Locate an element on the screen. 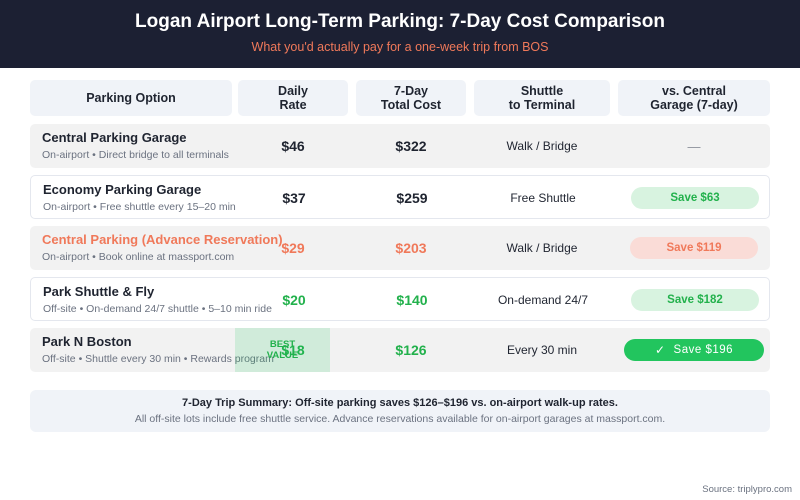 Image resolution: width=800 pixels, height=500 pixels. column-header-vs-central: vs. Central Garage (7-day) is located at coordinates (694, 98).